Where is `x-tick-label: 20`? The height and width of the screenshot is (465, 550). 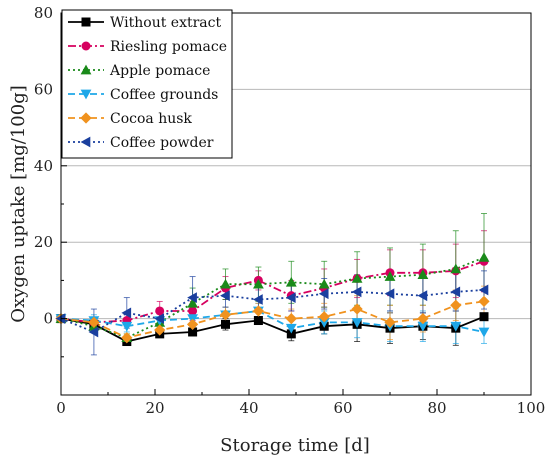
x-tick-label: 20 is located at coordinates (154, 408).